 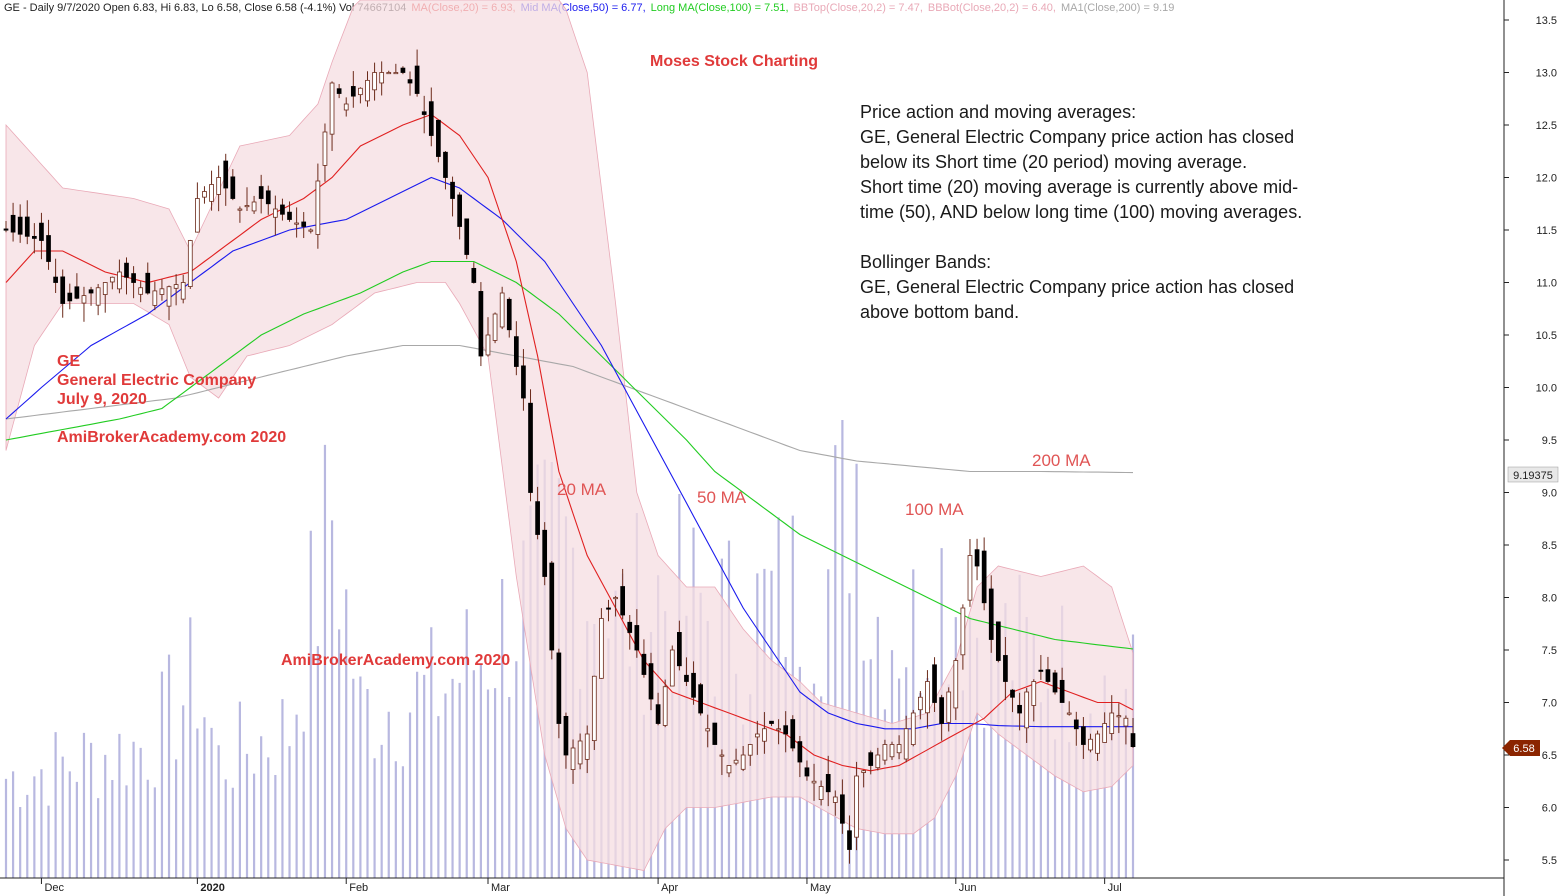 What do you see at coordinates (1061, 460) in the screenshot?
I see `ma200-label: 200 MA` at bounding box center [1061, 460].